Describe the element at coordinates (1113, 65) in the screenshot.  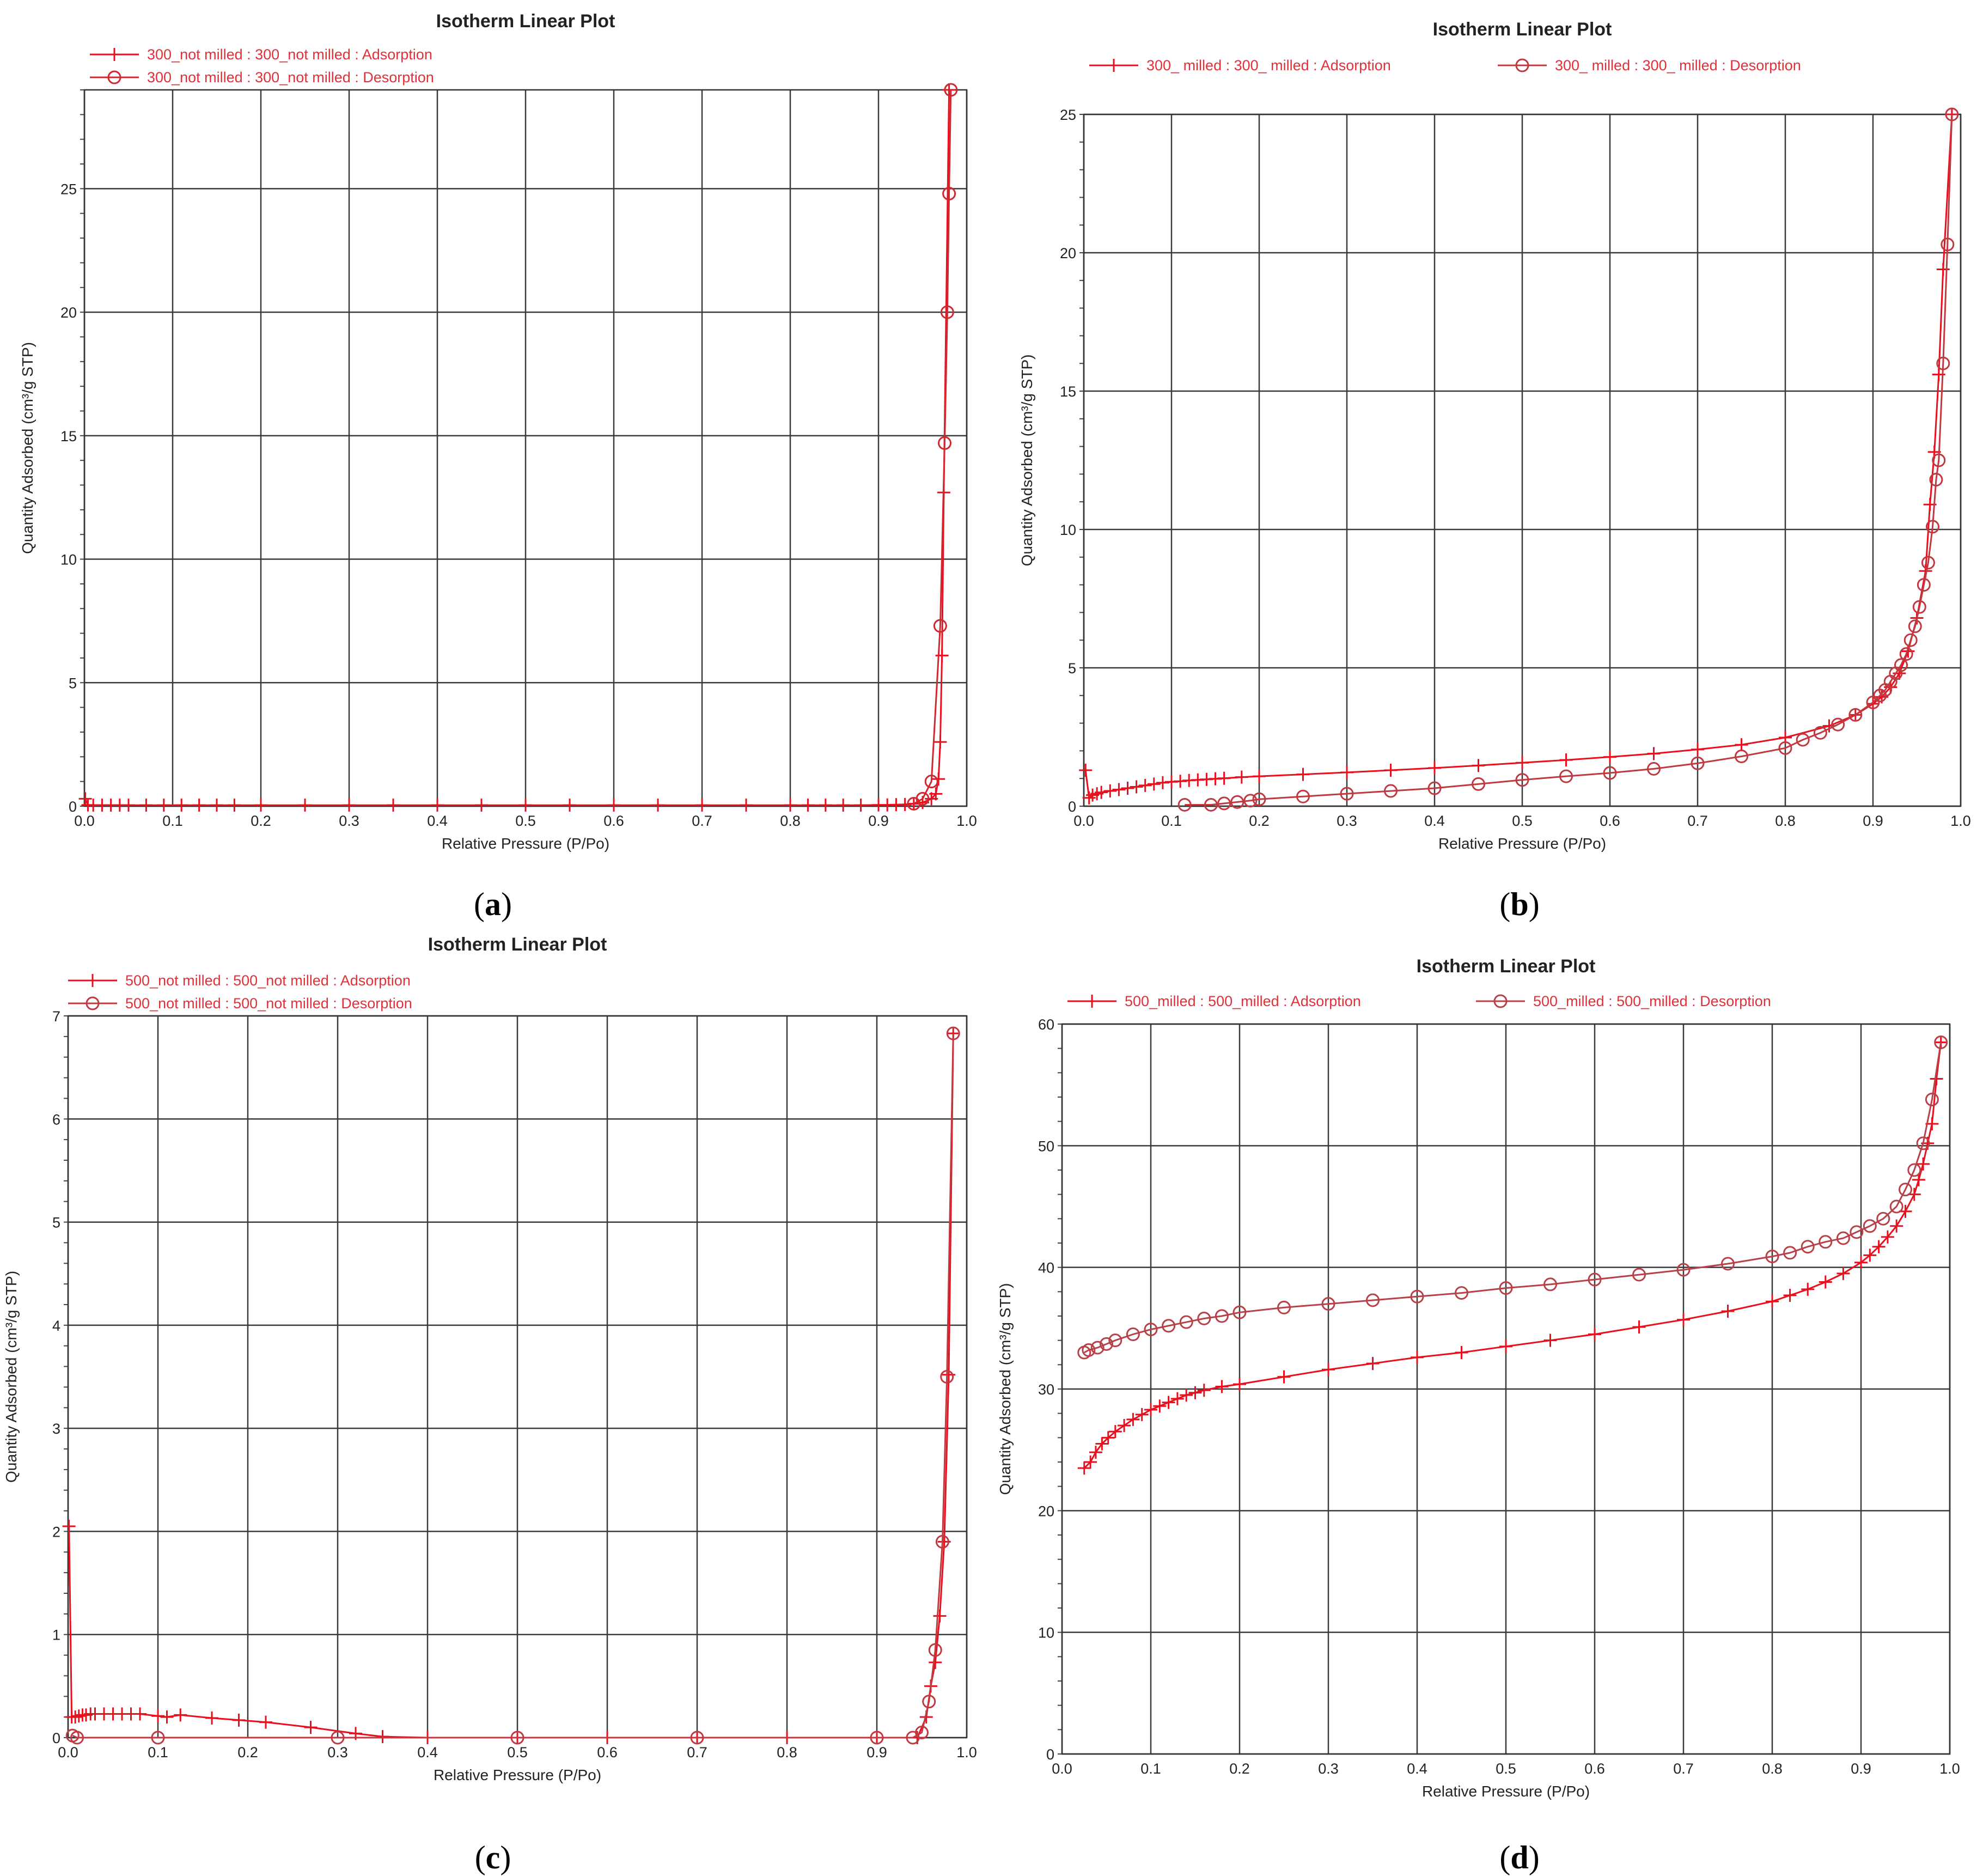
I see `legend-marker` at that location.